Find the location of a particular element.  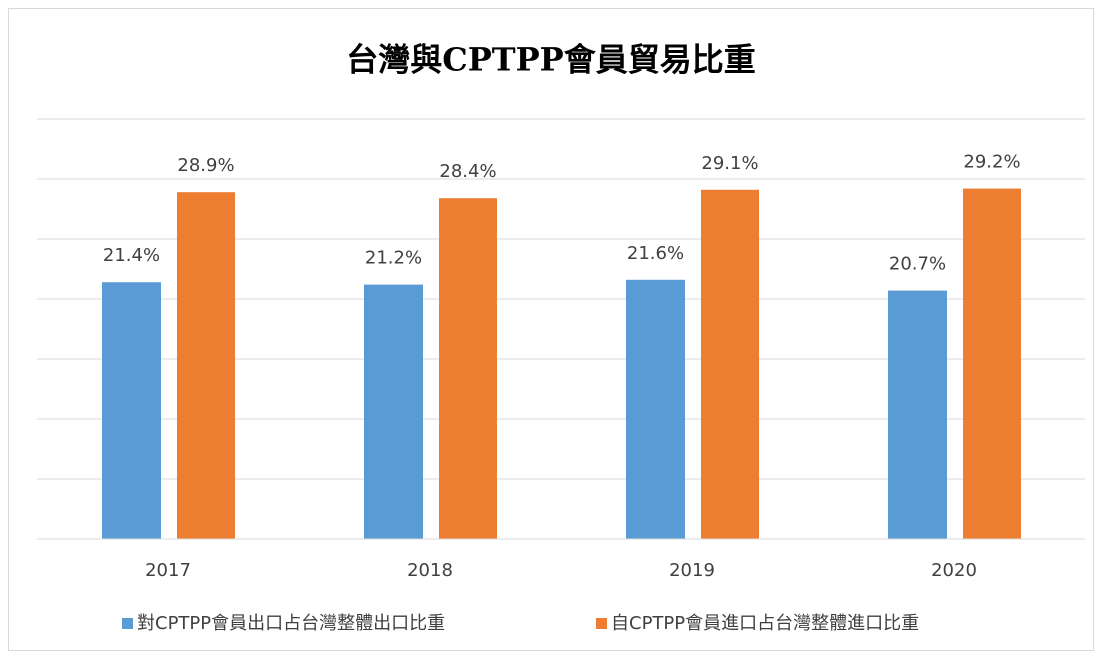

x-tick-label: 2018 is located at coordinates (430, 570).